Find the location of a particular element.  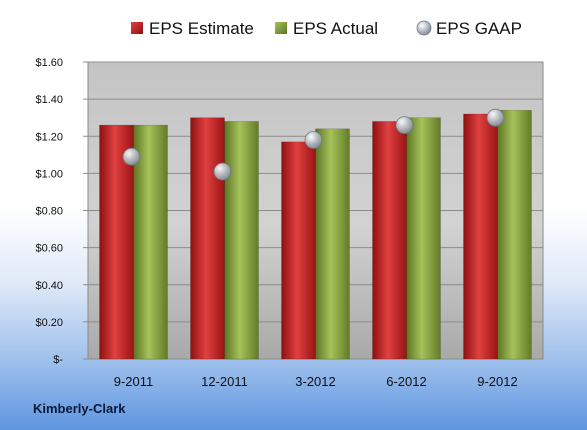

x-axis-category-labels: 9-2011 12-2011 3-2012 6-2012 9-2012 is located at coordinates (316, 381).